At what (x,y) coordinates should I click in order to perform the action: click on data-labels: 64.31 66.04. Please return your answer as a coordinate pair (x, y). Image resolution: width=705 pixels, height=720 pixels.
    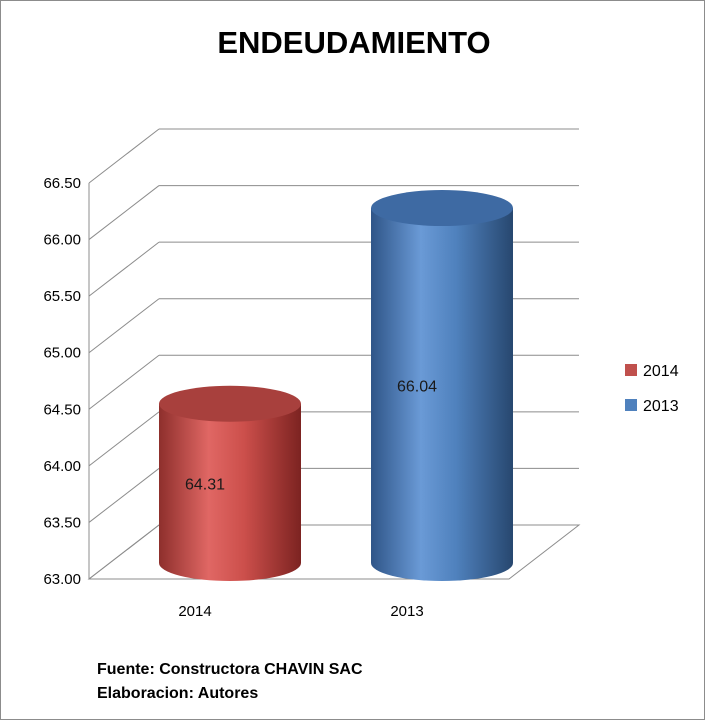
    Looking at the image, I should click on (311, 436).